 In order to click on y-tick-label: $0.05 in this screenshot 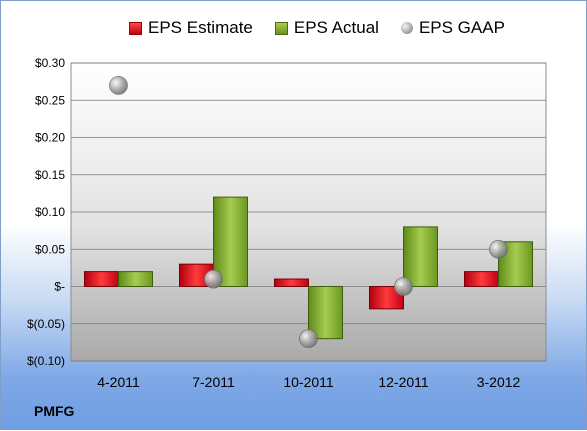, I will do `click(50, 249)`.